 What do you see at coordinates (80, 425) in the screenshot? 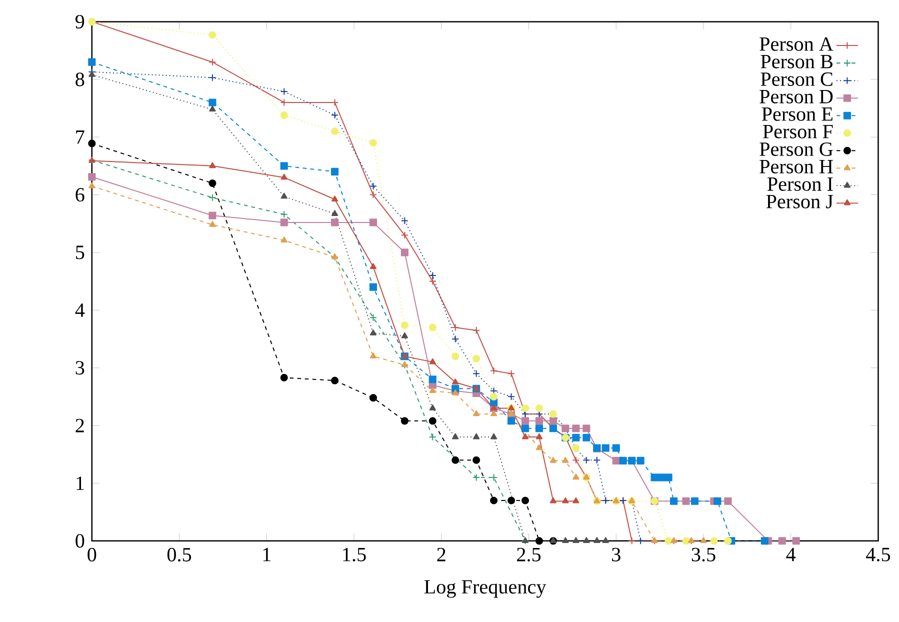
I see `y-tick-label: 2` at bounding box center [80, 425].